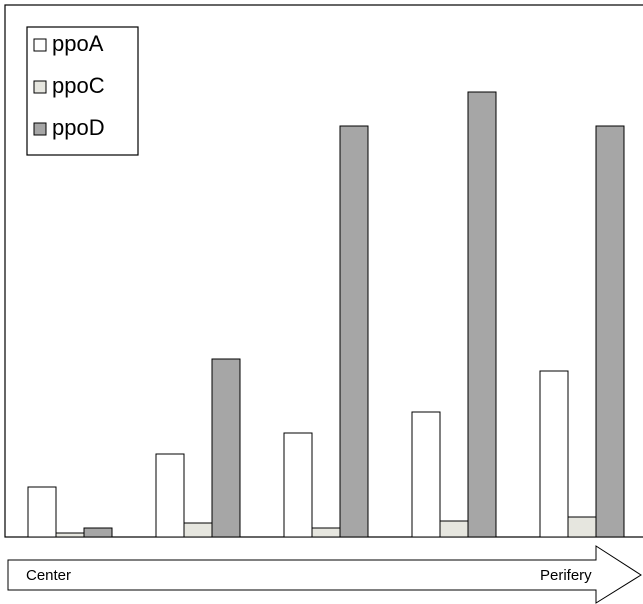 The image size is (643, 604). What do you see at coordinates (78, 127) in the screenshot?
I see `legend-label: ppoD` at bounding box center [78, 127].